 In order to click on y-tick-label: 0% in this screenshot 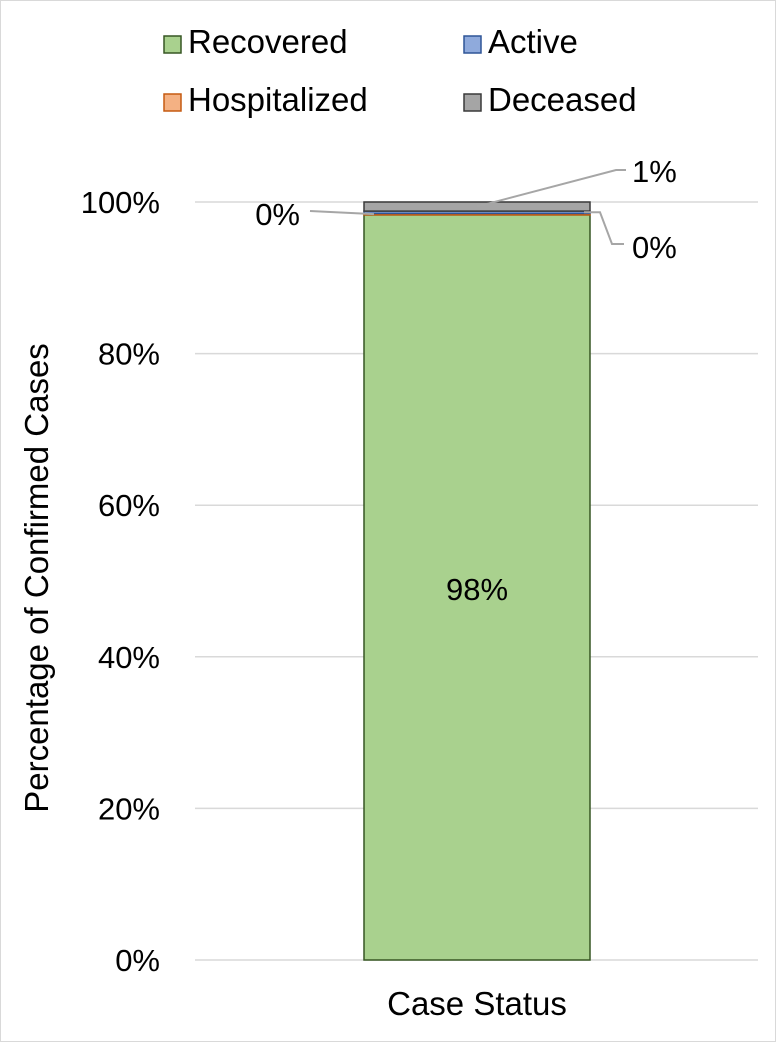, I will do `click(137, 960)`.